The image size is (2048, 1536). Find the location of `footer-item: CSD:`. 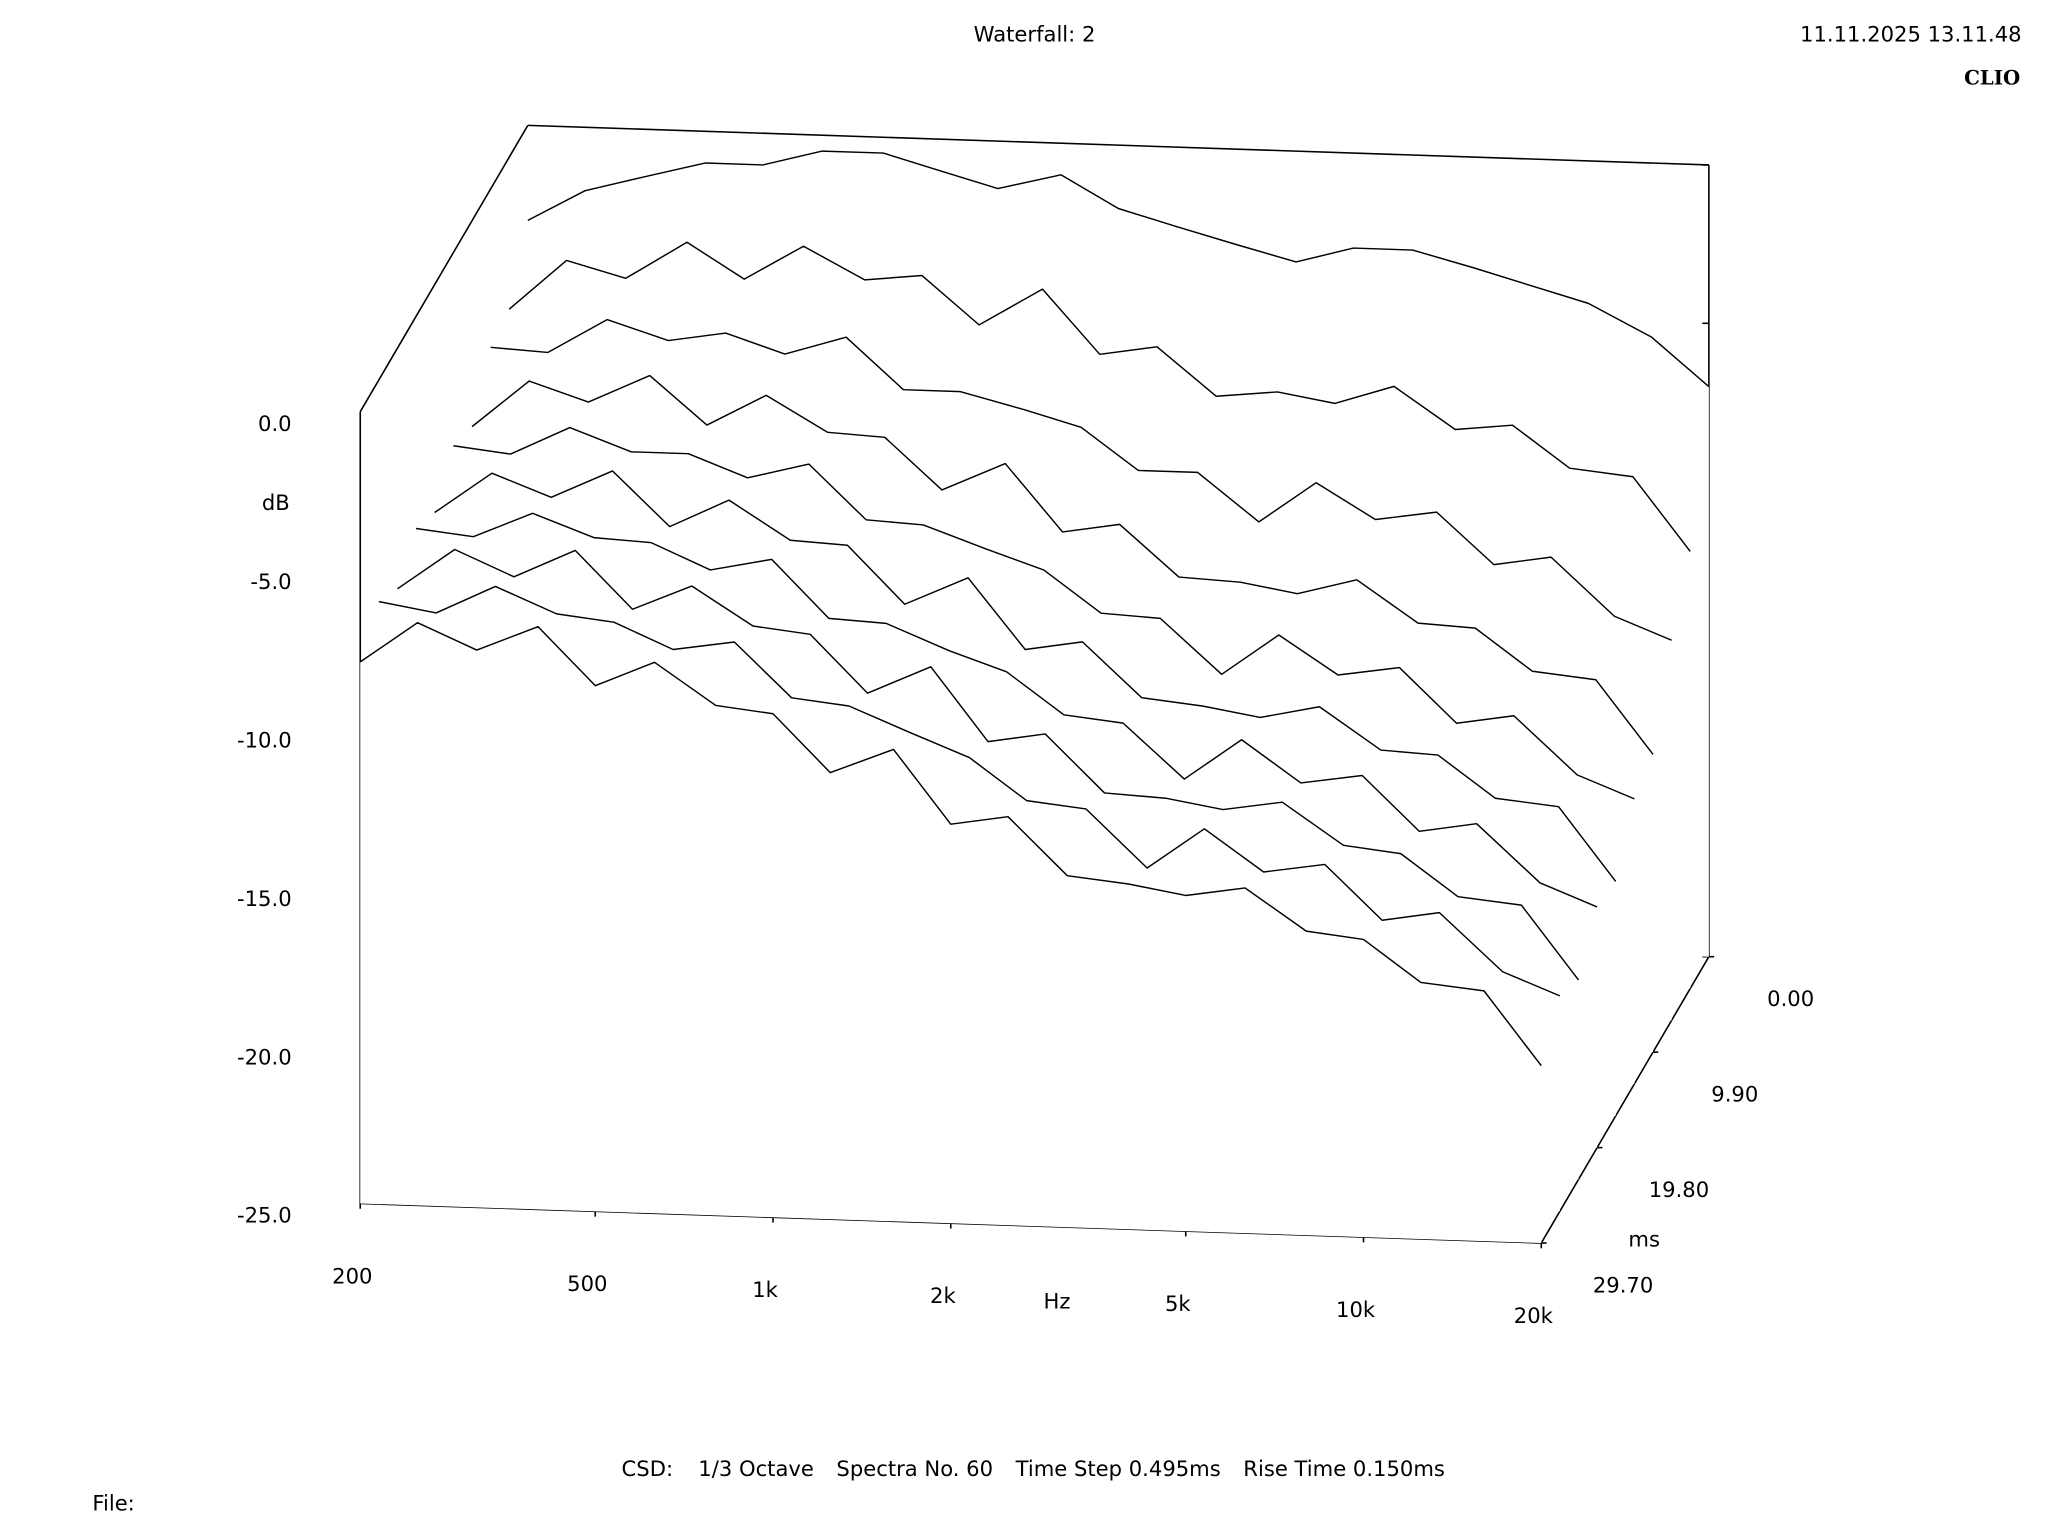

footer-item: CSD: is located at coordinates (648, 1468).